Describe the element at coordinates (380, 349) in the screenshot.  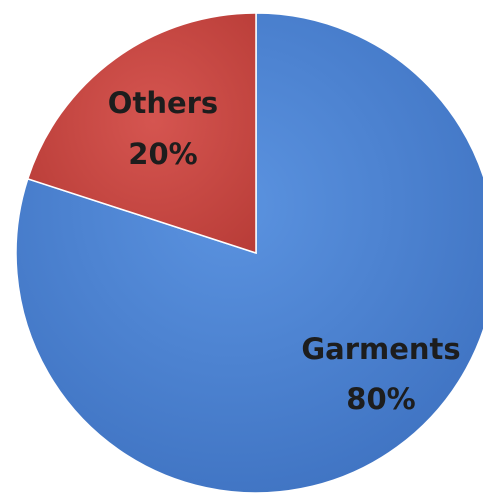
I see `slice-label-garments-name: Garments` at that location.